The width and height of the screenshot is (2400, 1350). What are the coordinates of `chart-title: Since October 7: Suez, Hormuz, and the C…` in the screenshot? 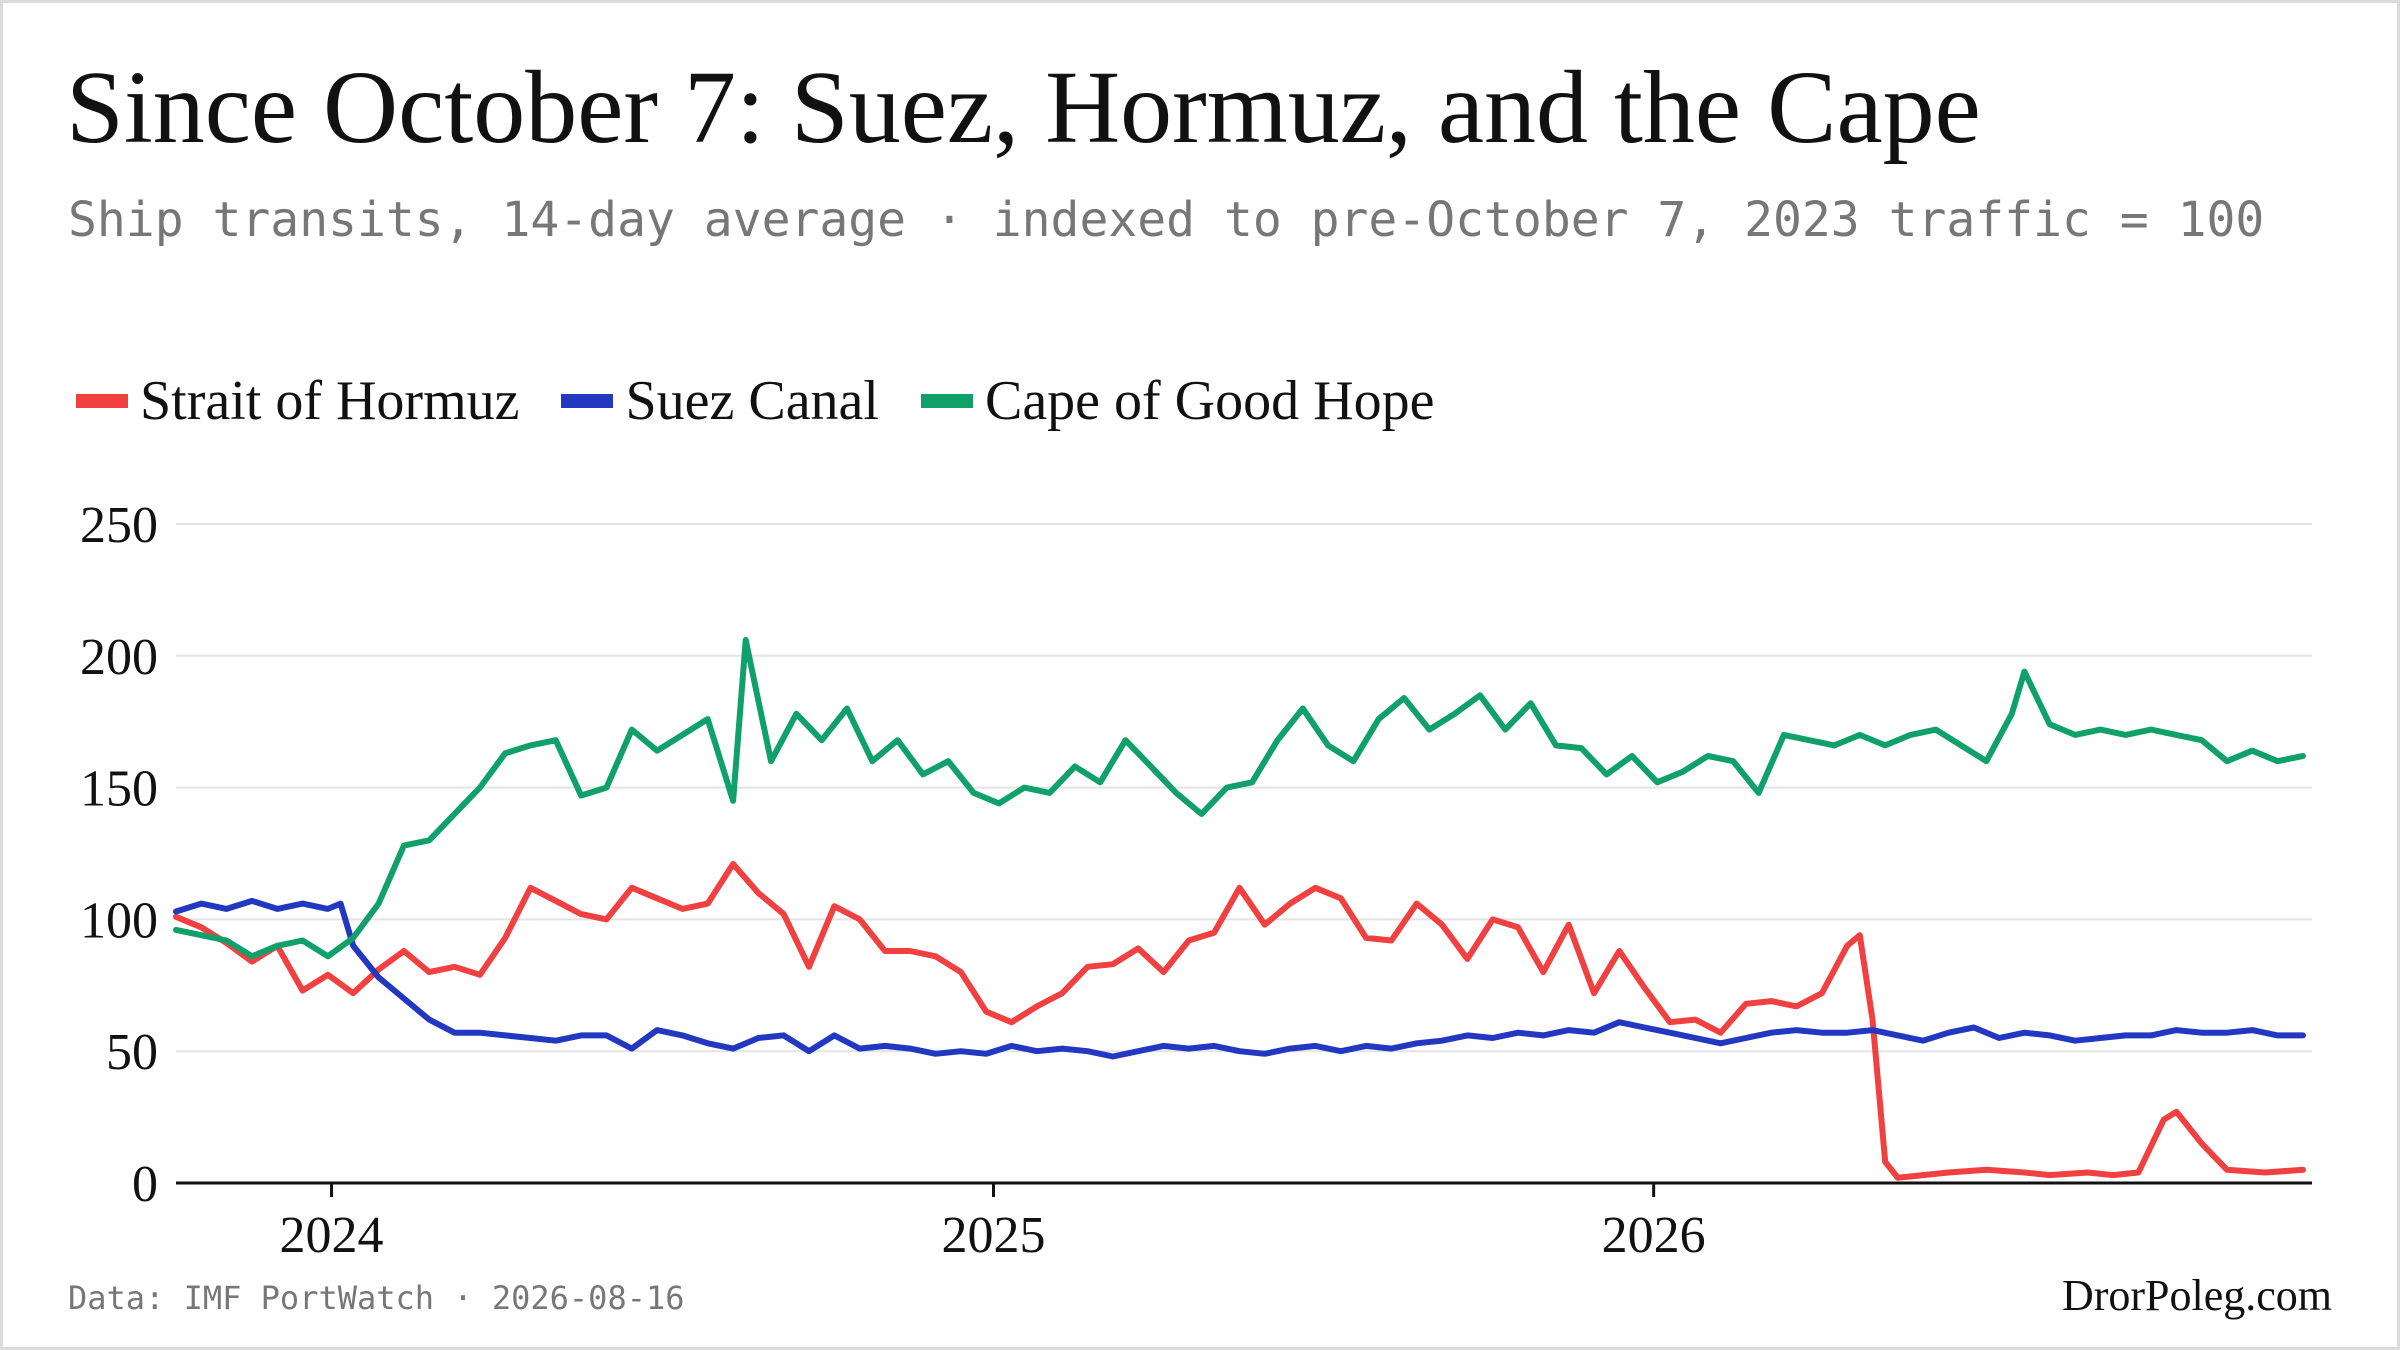 It's located at (1023, 107).